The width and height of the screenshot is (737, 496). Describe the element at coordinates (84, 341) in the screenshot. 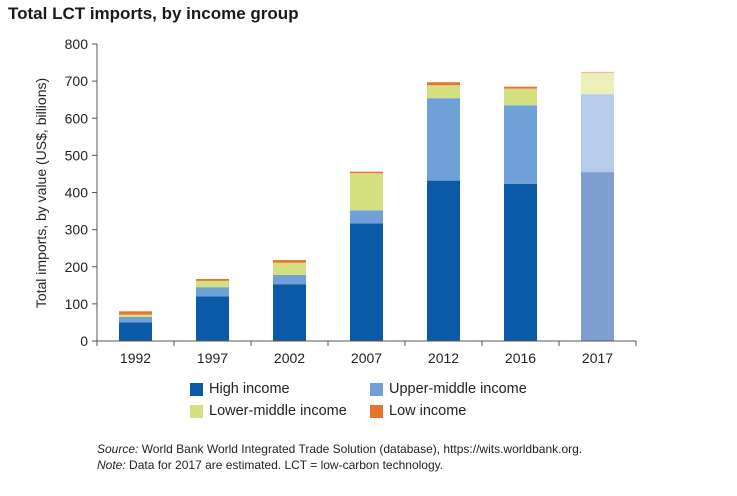

I see `y-tick-label: 0` at that location.